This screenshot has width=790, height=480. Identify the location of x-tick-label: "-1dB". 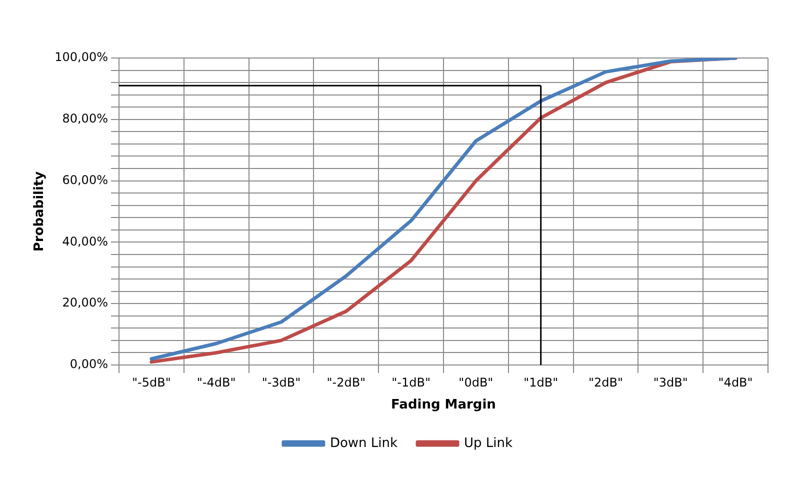
(411, 382).